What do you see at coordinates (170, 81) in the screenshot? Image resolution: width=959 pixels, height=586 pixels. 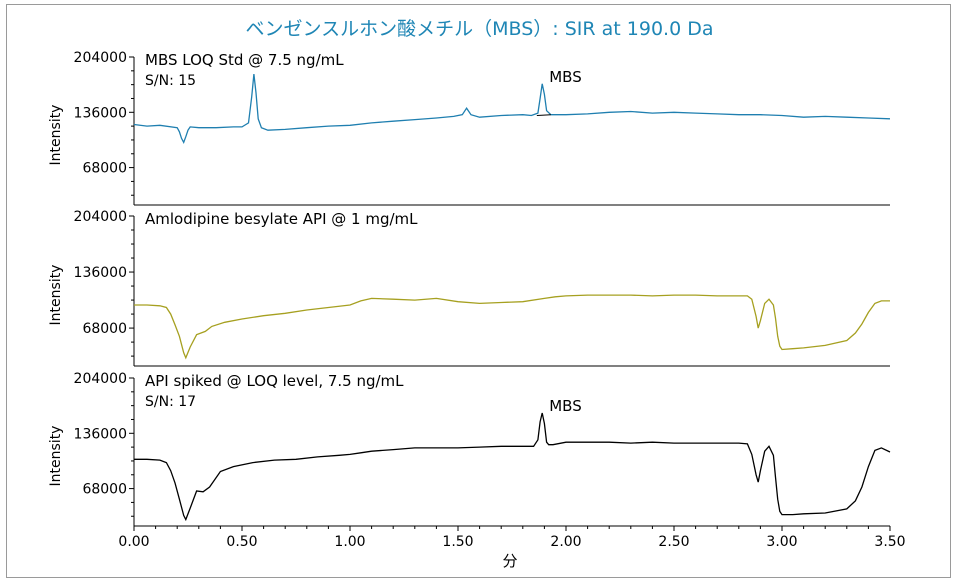 I see `signal-to-noise-label: S/N: 15` at bounding box center [170, 81].